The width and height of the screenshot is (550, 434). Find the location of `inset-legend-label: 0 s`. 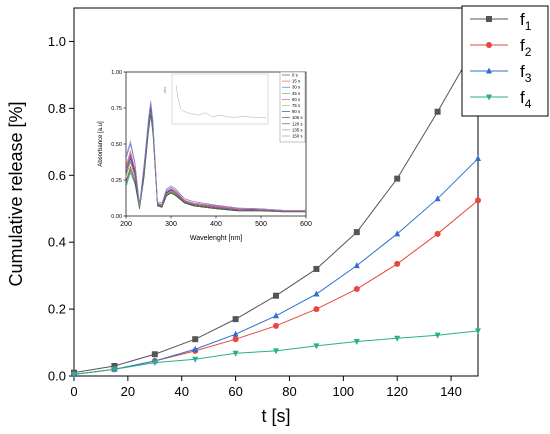

inset-legend-label: 0 s is located at coordinates (295, 75).